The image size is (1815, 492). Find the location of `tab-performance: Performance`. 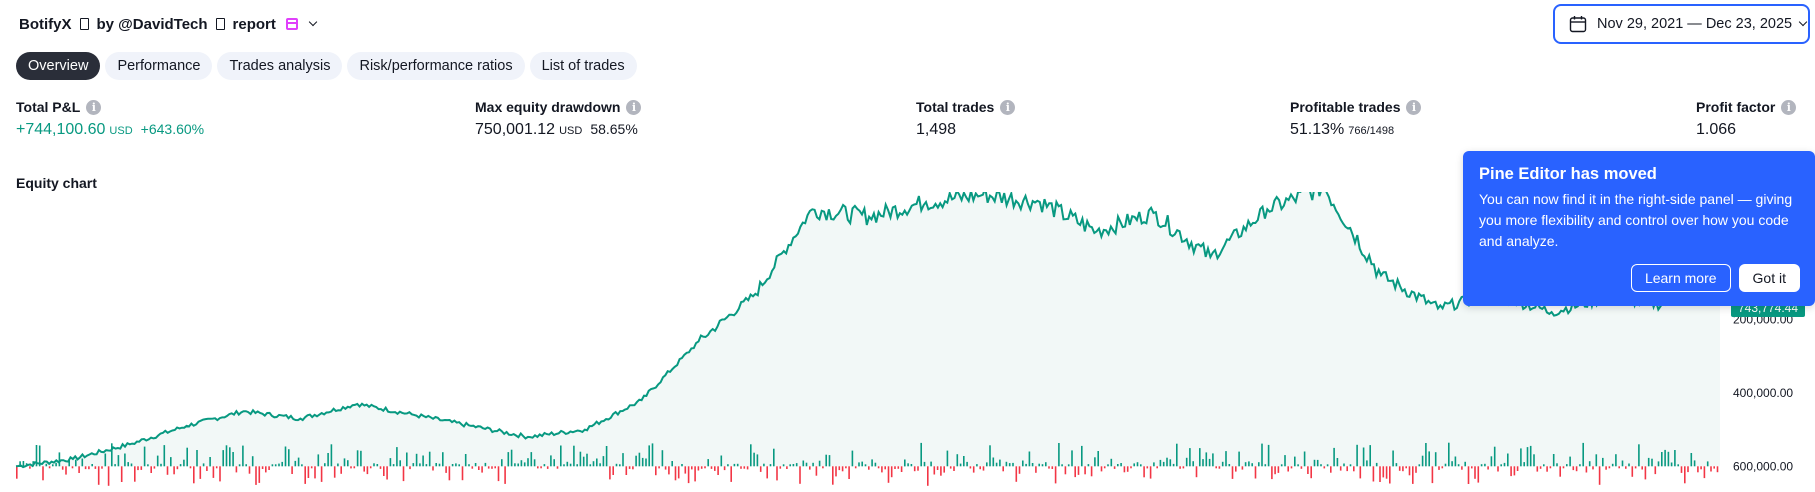

tab-performance: Performance is located at coordinates (159, 66).